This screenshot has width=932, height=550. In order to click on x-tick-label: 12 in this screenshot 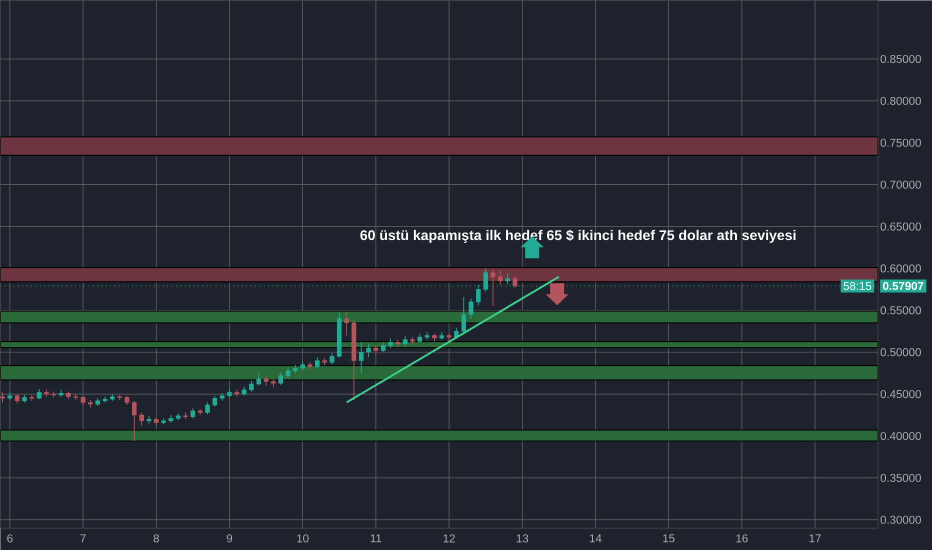, I will do `click(449, 538)`.